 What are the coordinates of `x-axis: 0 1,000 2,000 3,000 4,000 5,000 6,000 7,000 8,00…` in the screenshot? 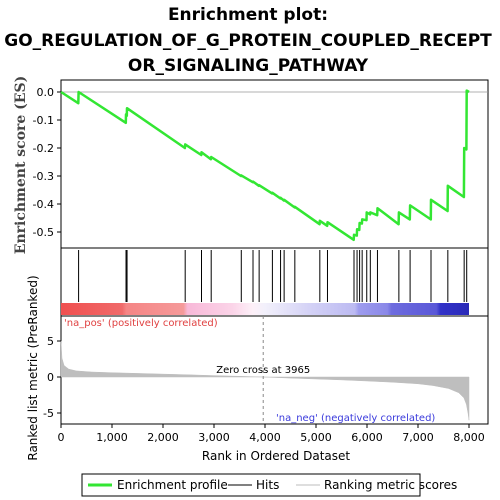 It's located at (271, 434).